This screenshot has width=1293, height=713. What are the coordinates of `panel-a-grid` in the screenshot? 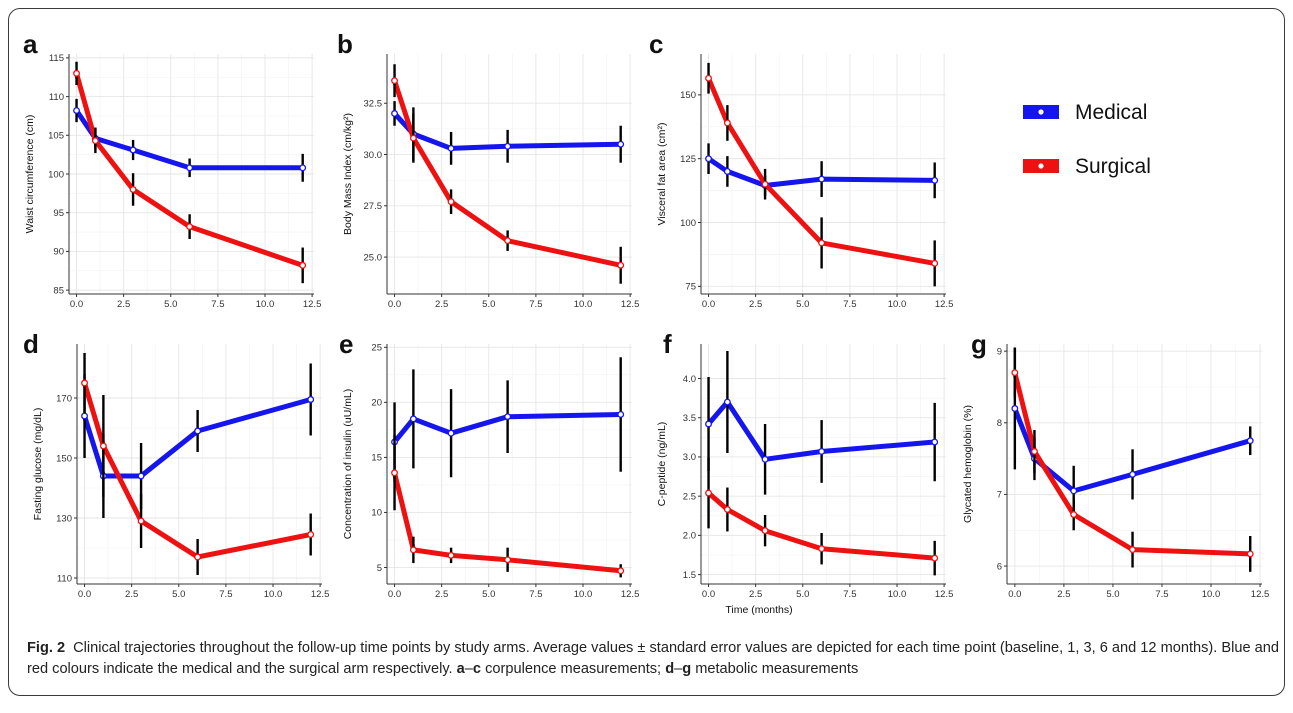 It's located at (191, 174).